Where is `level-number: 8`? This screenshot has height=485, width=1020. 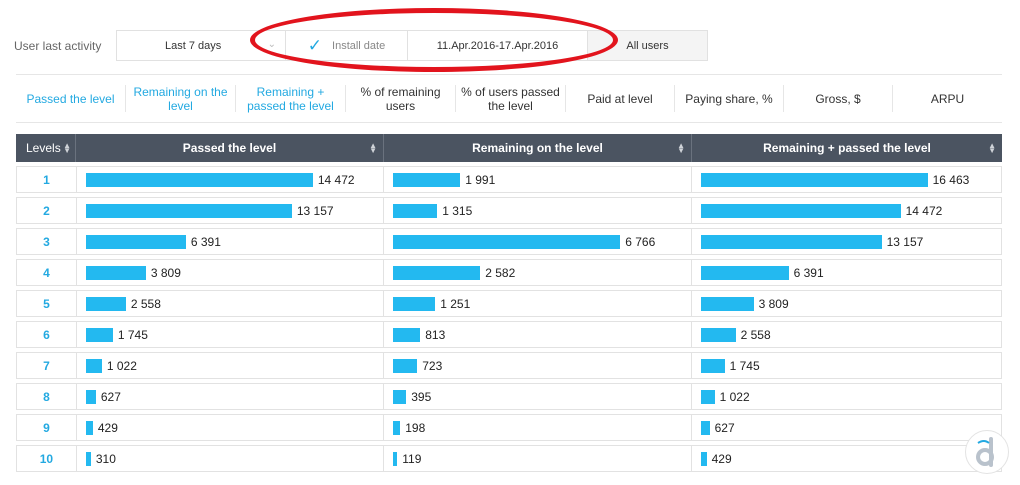 level-number: 8 is located at coordinates (47, 396).